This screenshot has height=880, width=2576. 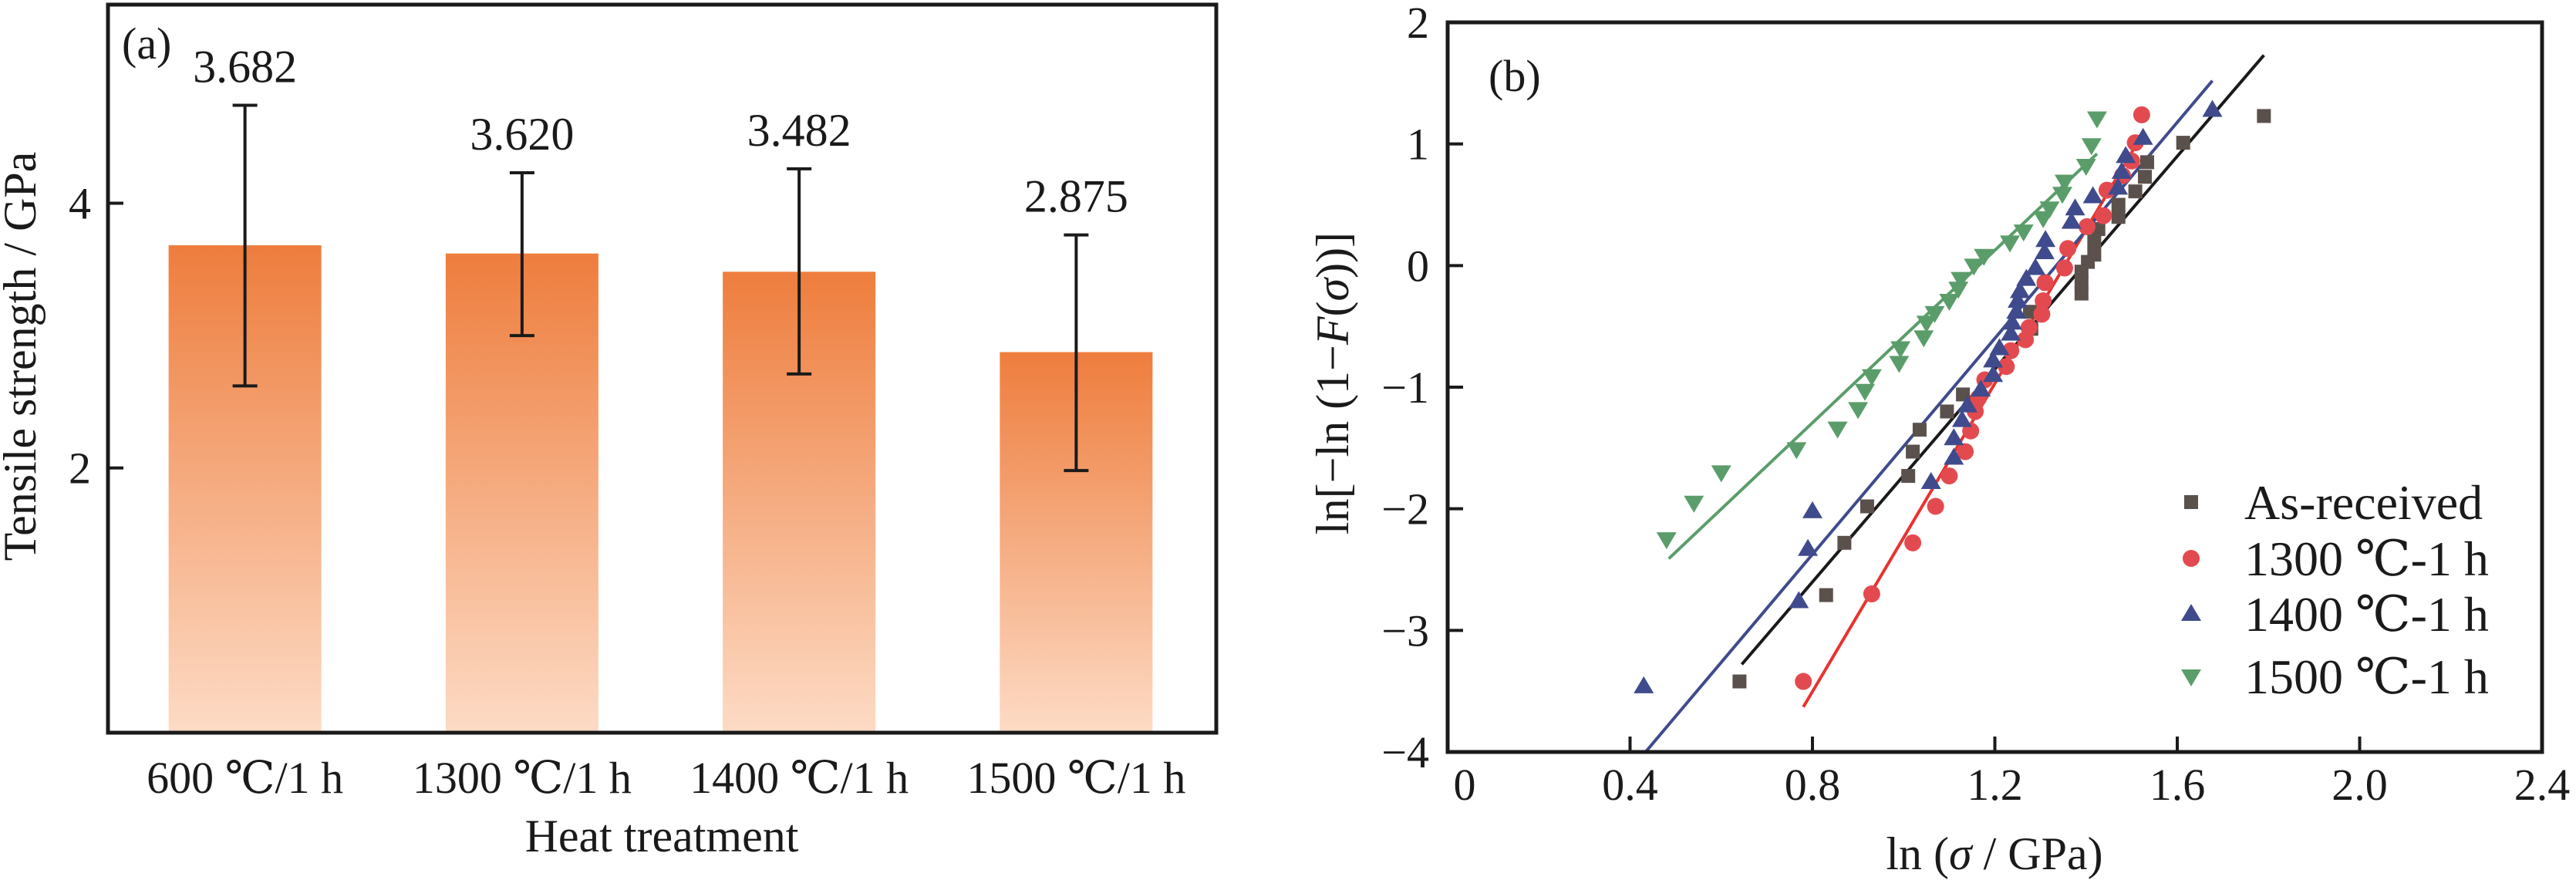 What do you see at coordinates (2360, 785) in the screenshot?
I see `x-tick-label: 2.0` at bounding box center [2360, 785].